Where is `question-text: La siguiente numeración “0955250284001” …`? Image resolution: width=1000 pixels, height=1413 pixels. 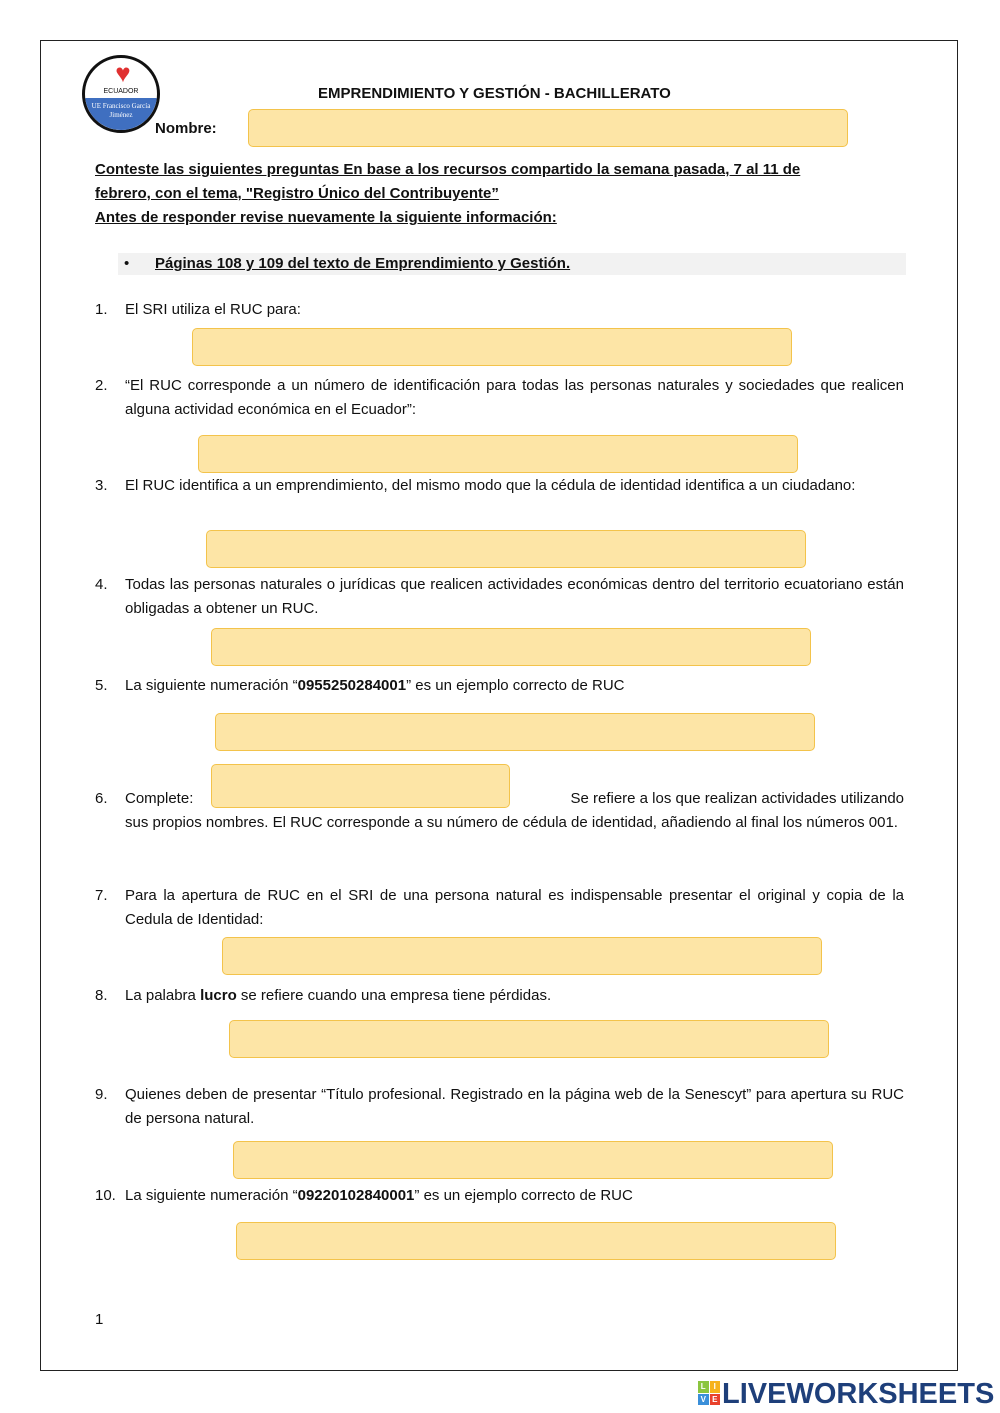 question-text: La siguiente numeración “0955250284001” … is located at coordinates (514, 686).